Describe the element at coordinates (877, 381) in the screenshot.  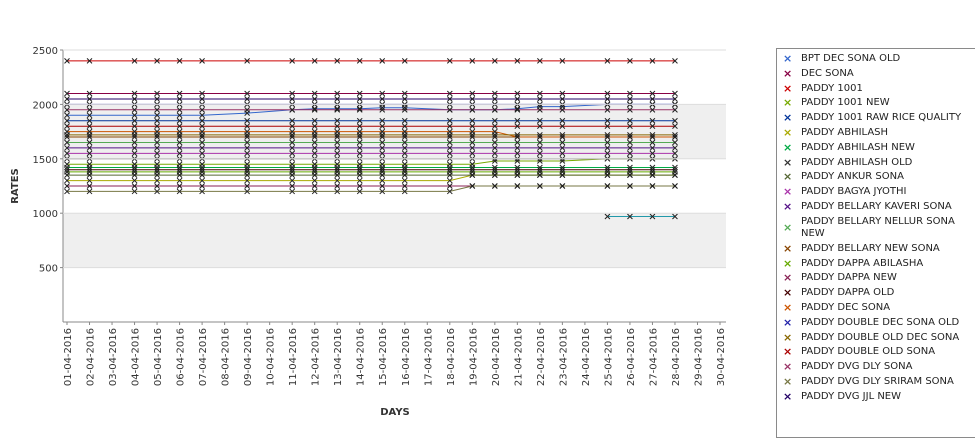
I see `legend-label: PADDY DVG DLY SRIRAM SONA` at that location.